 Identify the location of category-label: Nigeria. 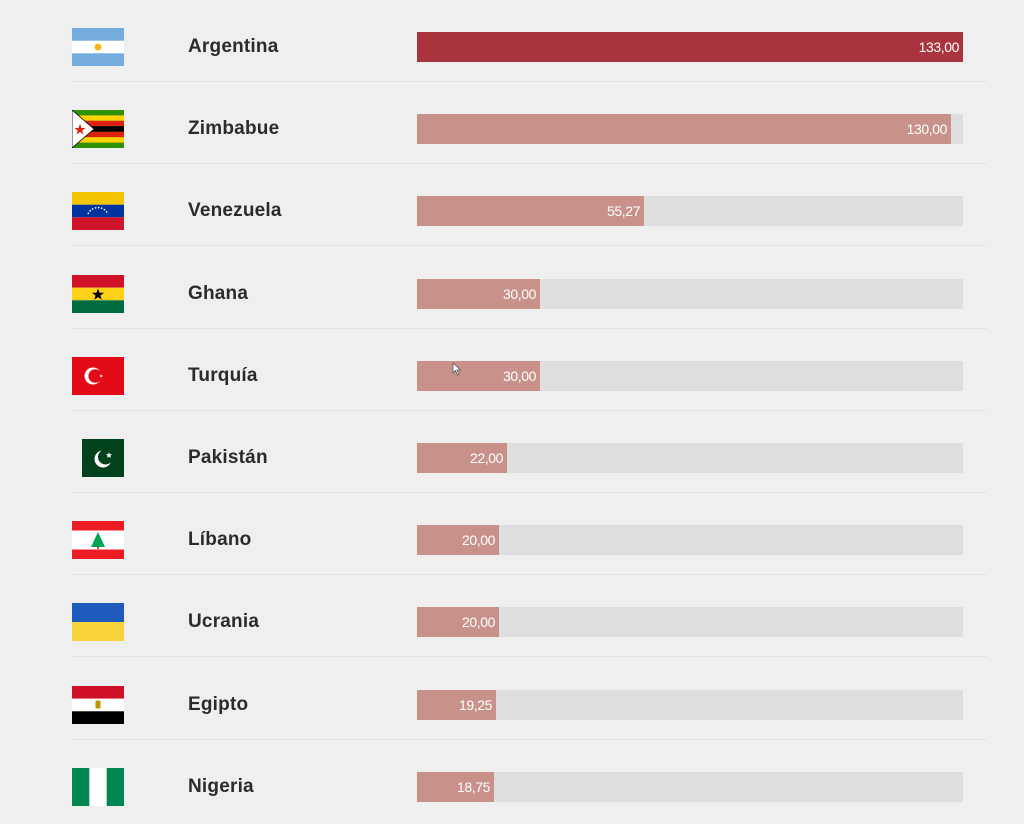
(221, 786).